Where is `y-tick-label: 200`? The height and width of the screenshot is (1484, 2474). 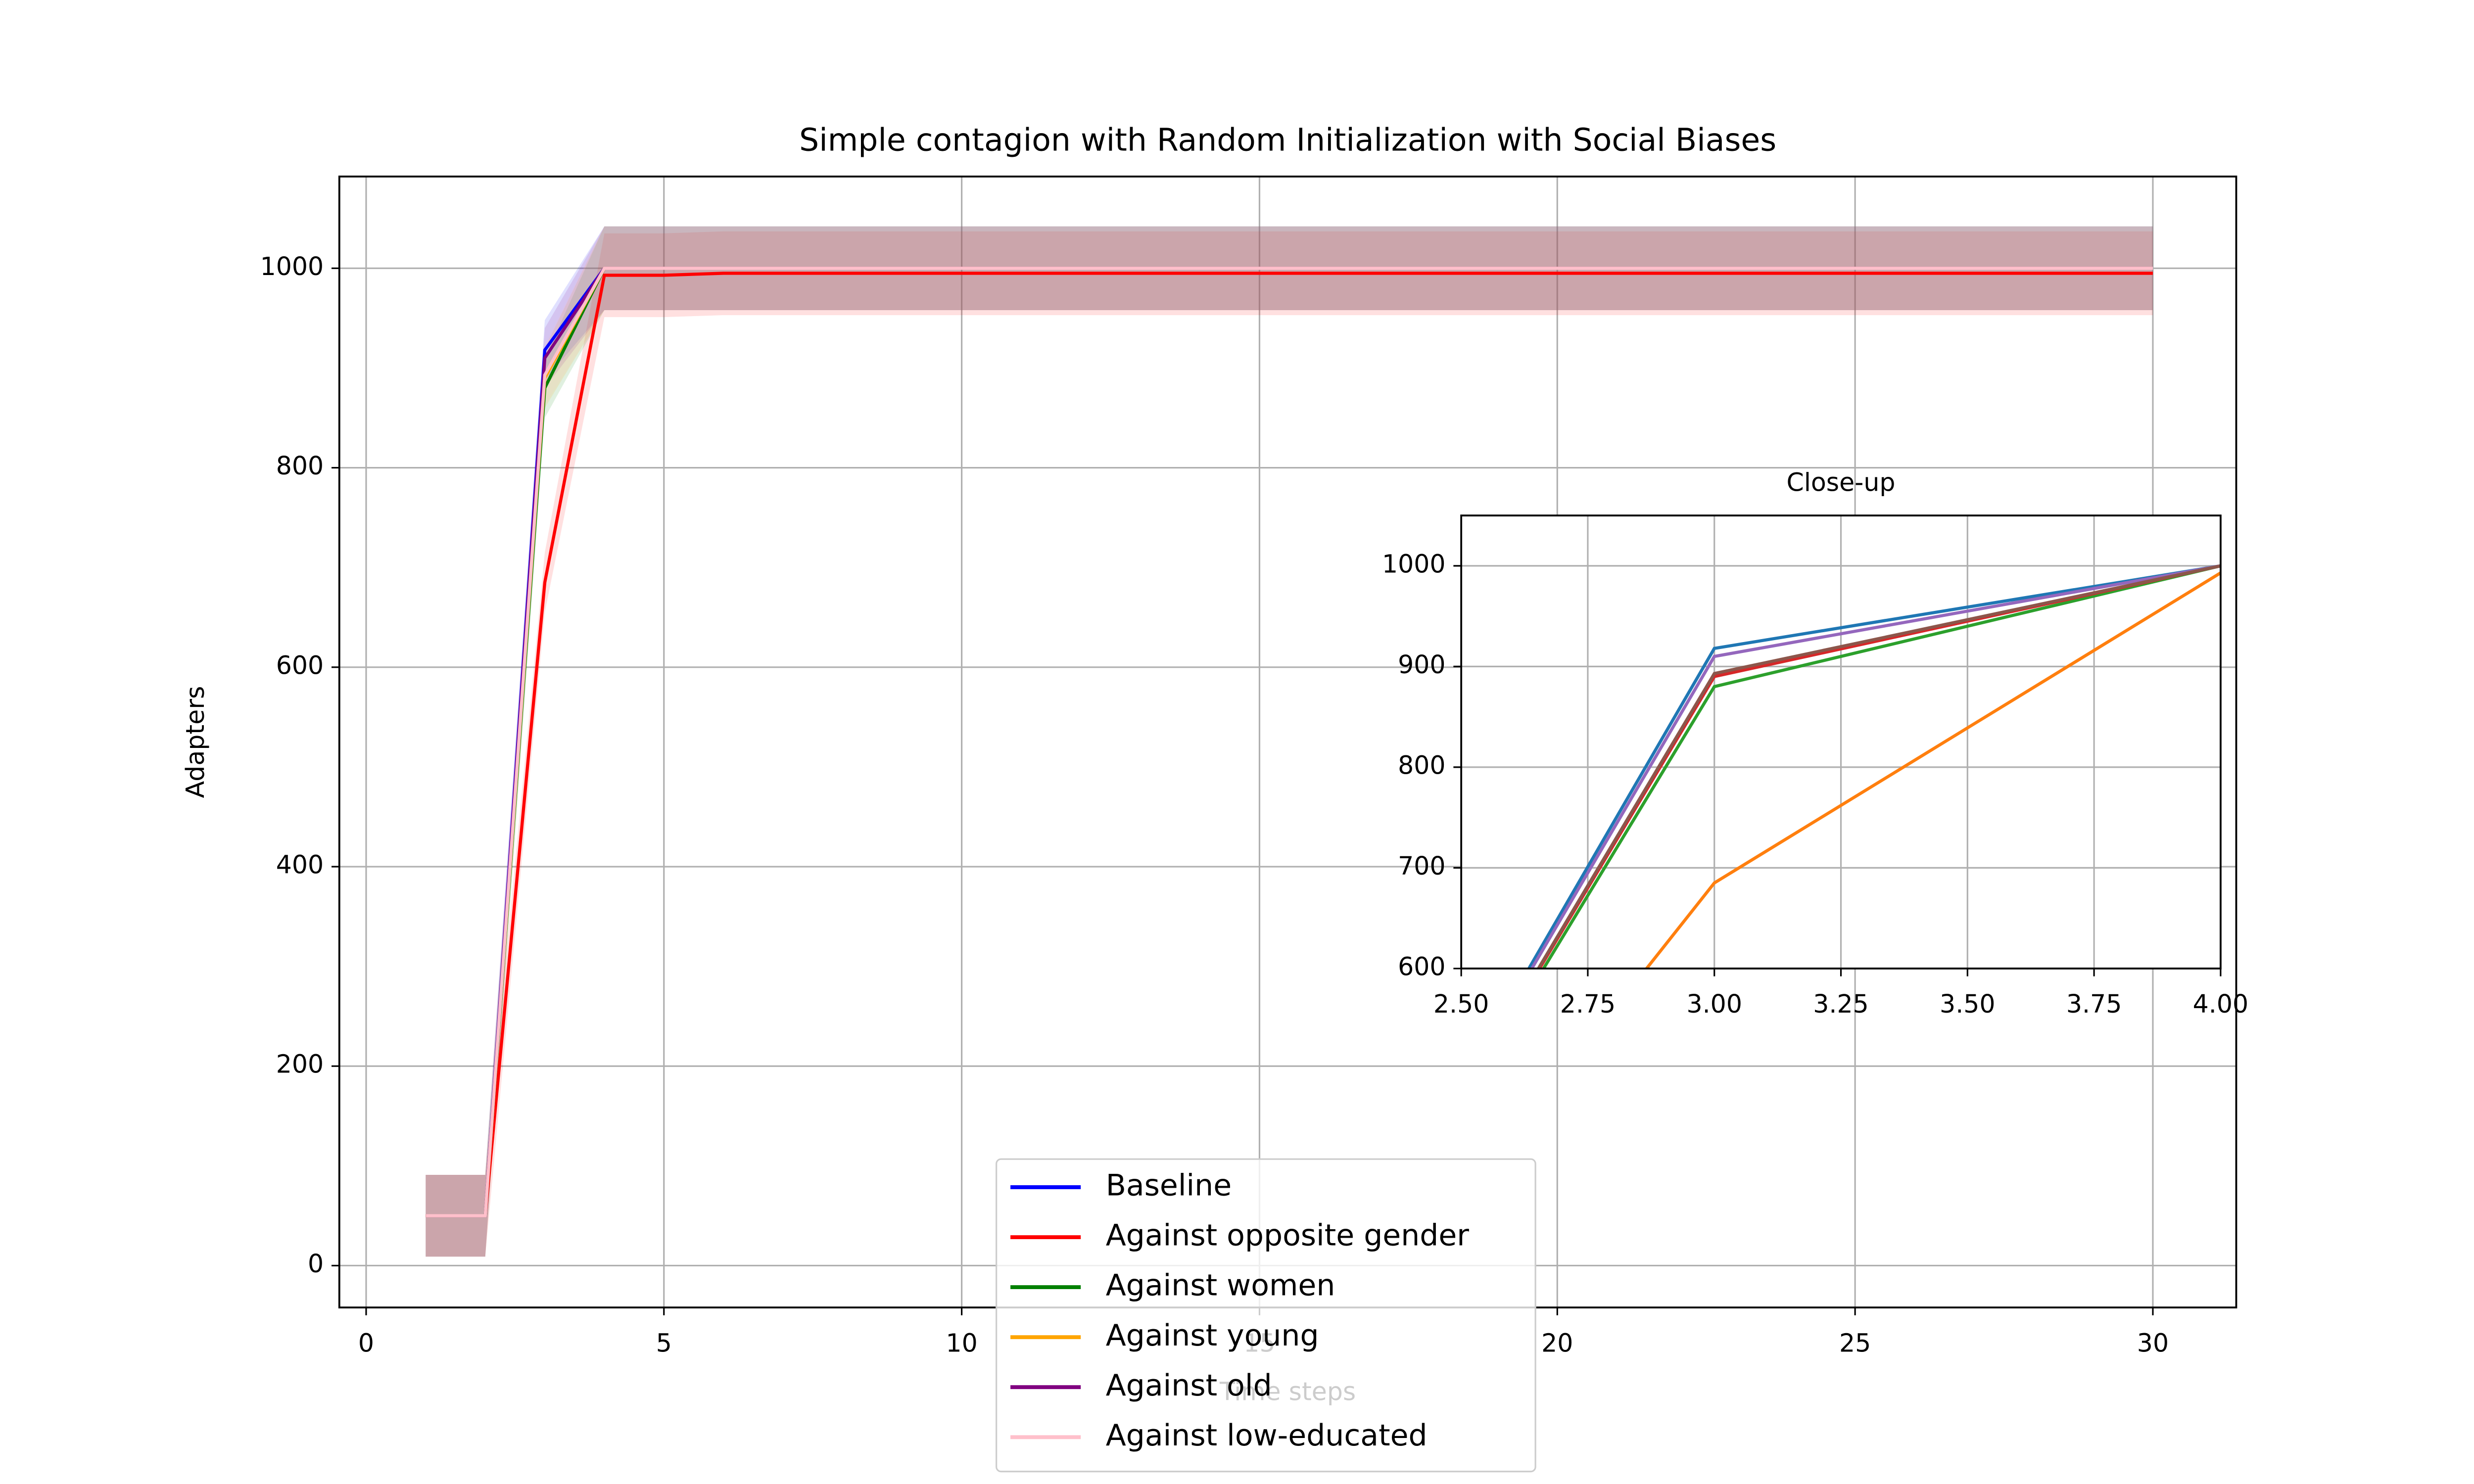 y-tick-label: 200 is located at coordinates (300, 1064).